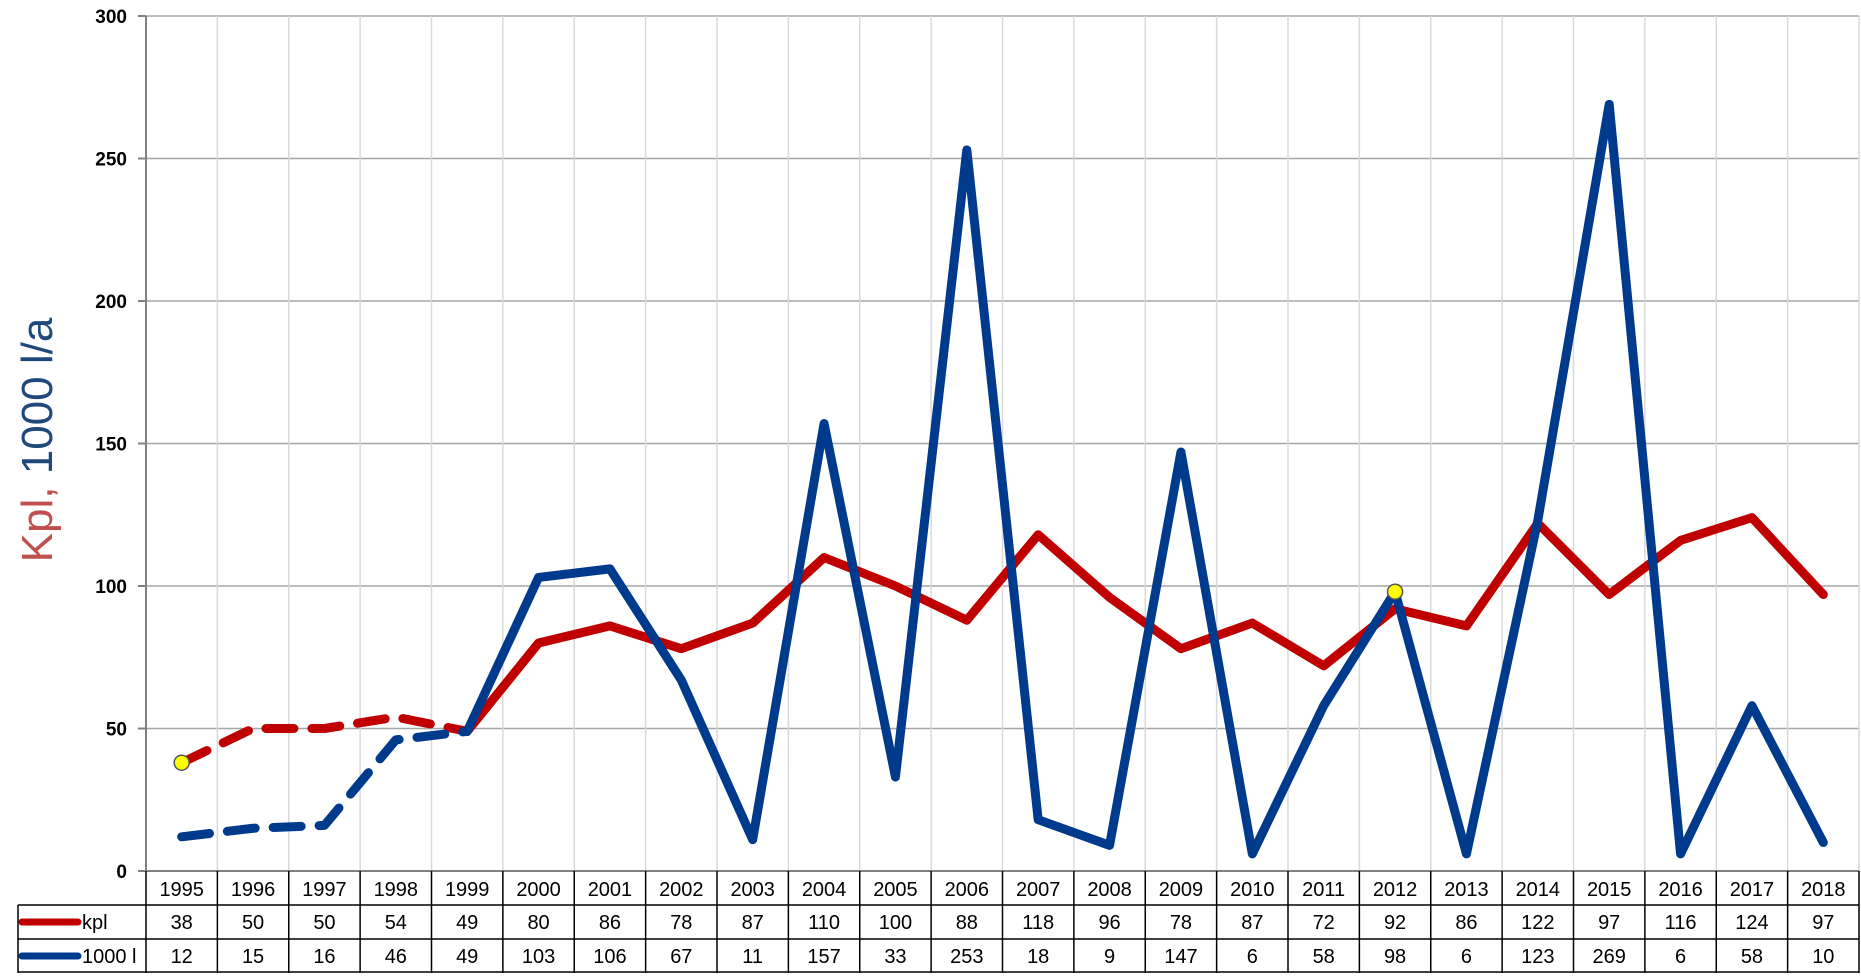 This screenshot has width=1861, height=978. Describe the element at coordinates (182, 923) in the screenshot. I see `table-cell-value: 38` at that location.